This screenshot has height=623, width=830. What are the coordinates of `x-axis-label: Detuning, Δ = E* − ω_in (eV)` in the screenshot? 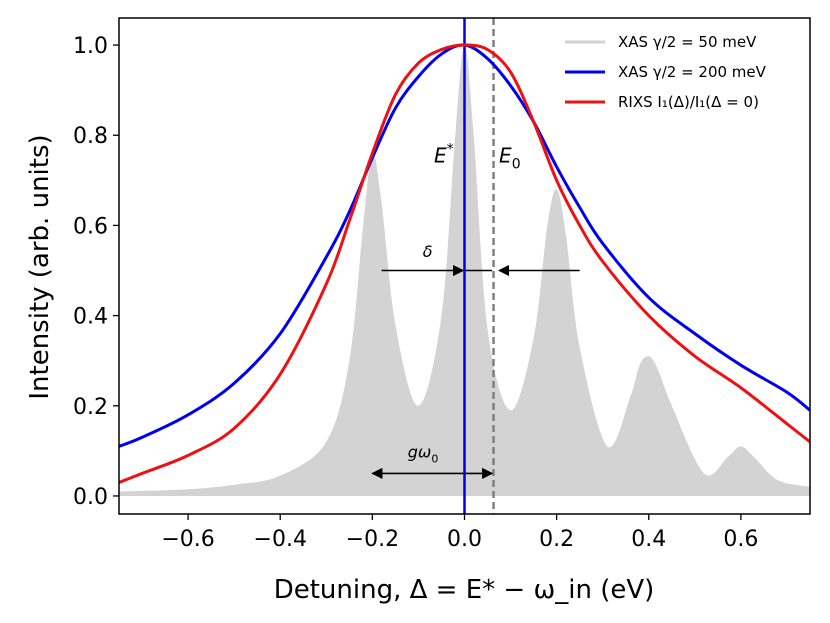 It's located at (464, 590).